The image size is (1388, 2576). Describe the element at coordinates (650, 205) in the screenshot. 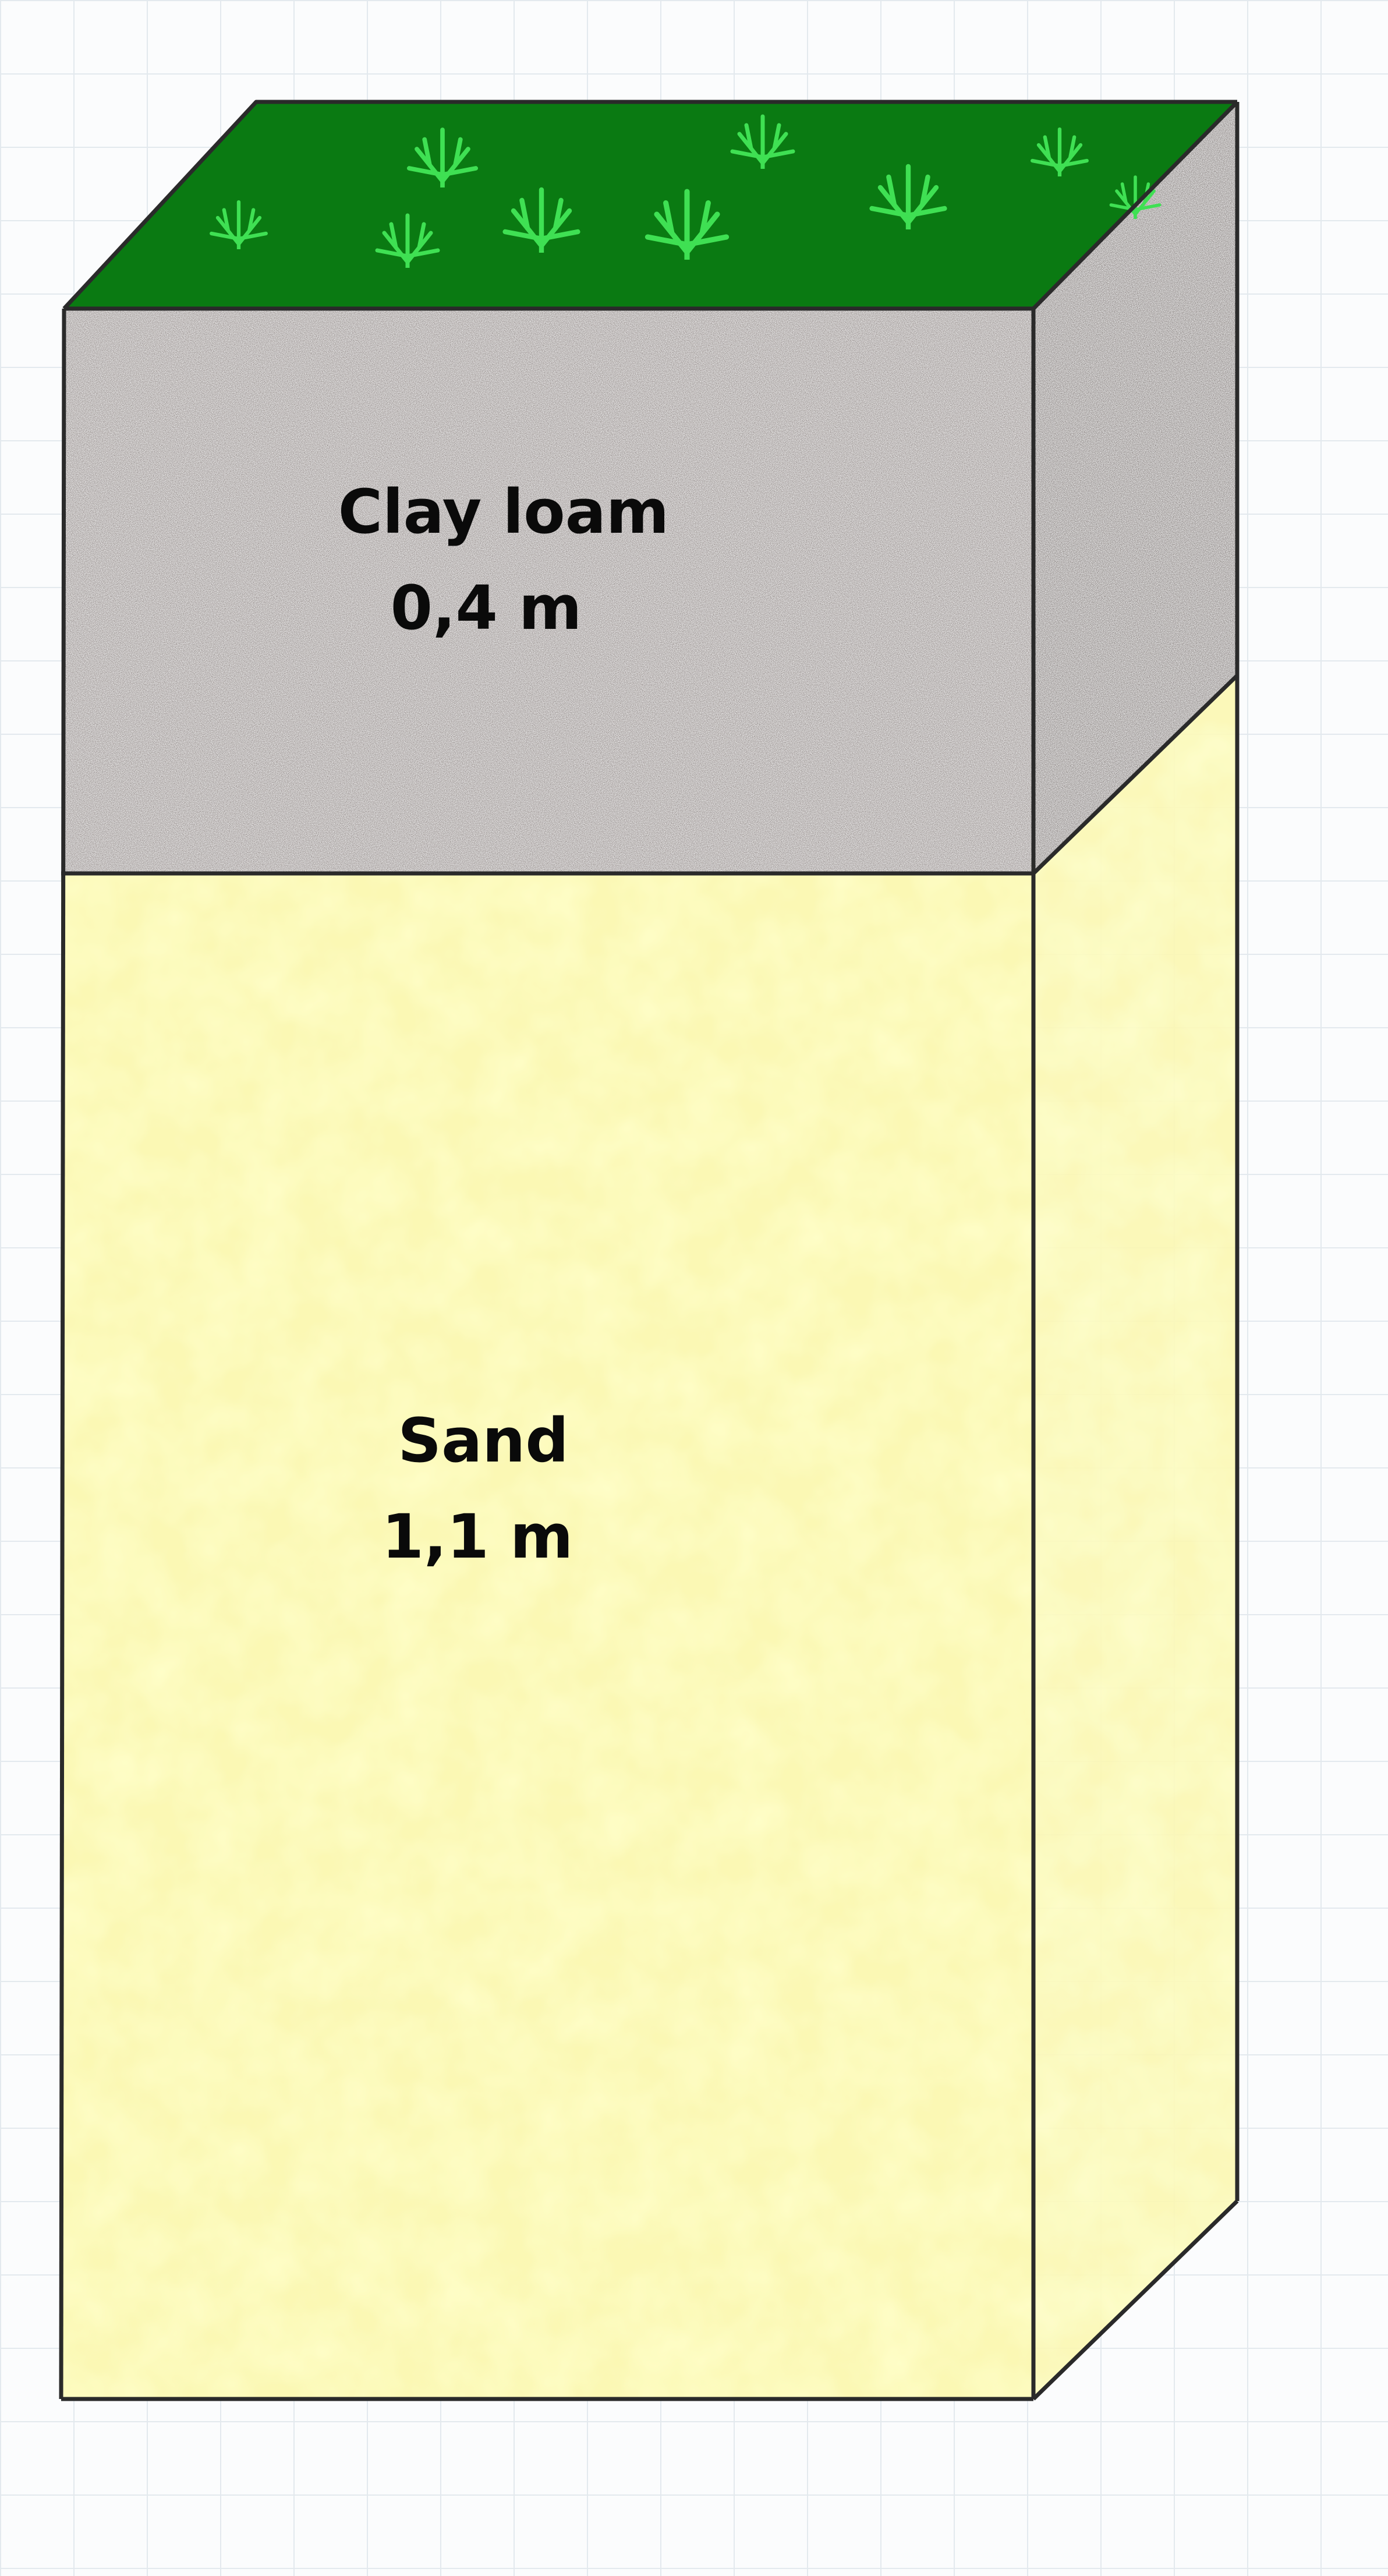

I see `grass-surface-top` at that location.